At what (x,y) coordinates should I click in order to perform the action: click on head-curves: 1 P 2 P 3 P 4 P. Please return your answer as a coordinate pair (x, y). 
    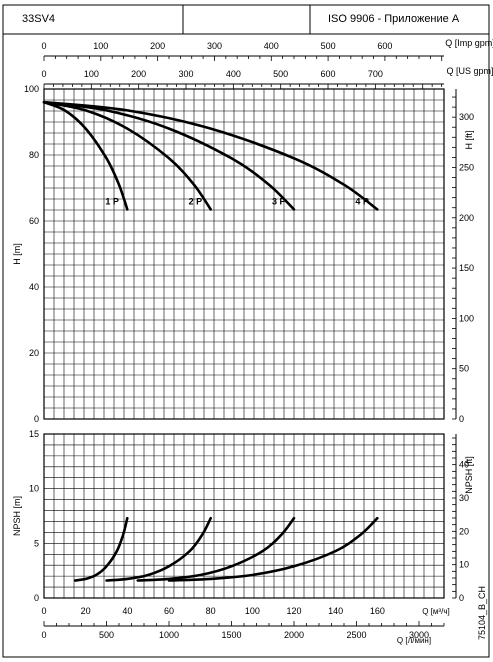
    Looking at the image, I should click on (210, 155).